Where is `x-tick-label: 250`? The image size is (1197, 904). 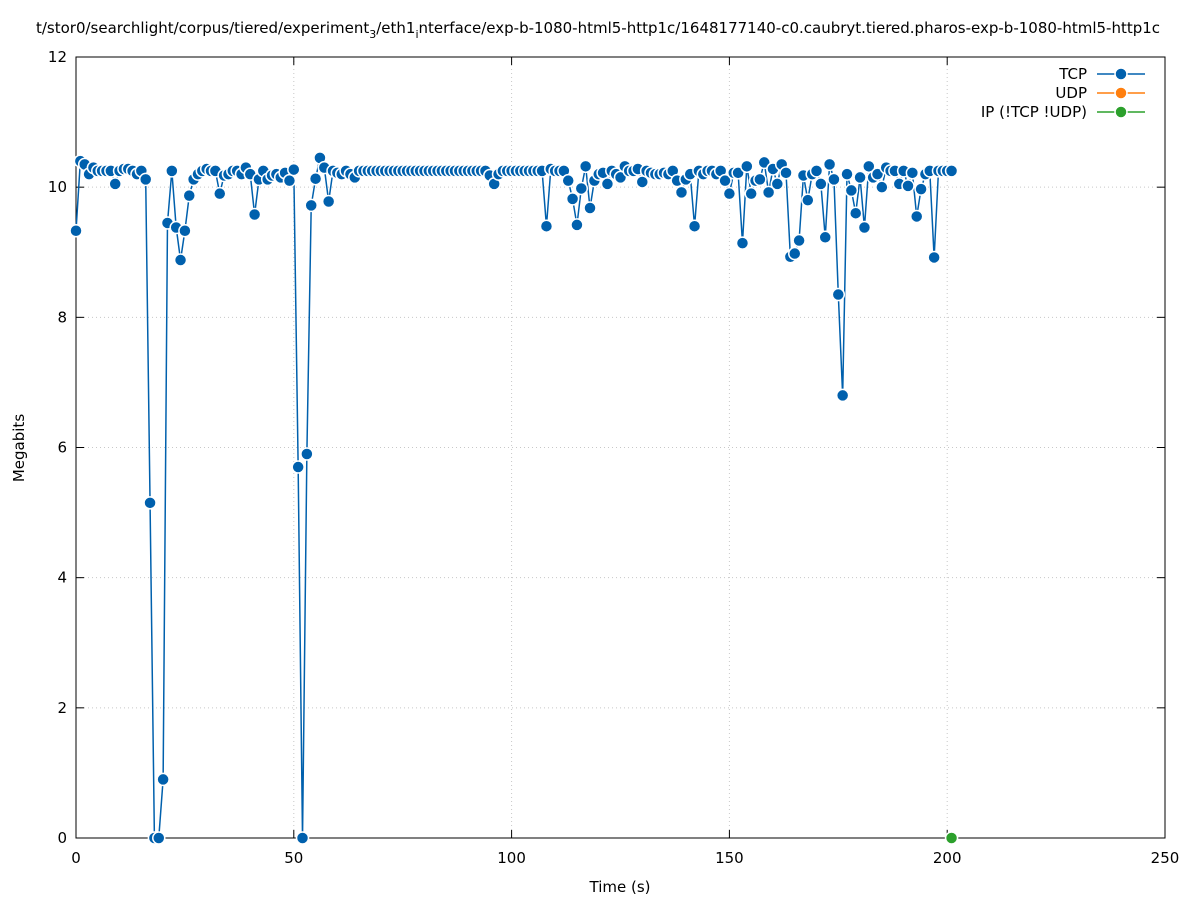 x-tick-label: 250 is located at coordinates (1165, 858).